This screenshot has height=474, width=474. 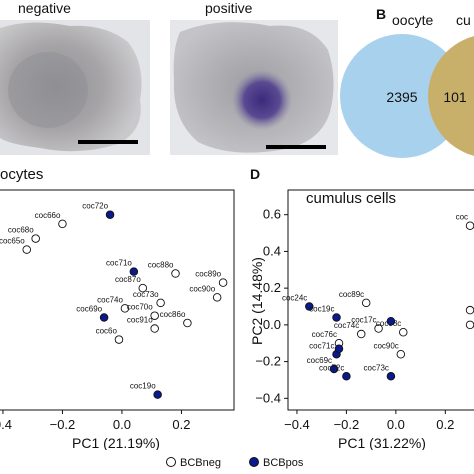 What do you see at coordinates (272, 250) in the screenshot?
I see `y-tick-label: 0.4` at bounding box center [272, 250].